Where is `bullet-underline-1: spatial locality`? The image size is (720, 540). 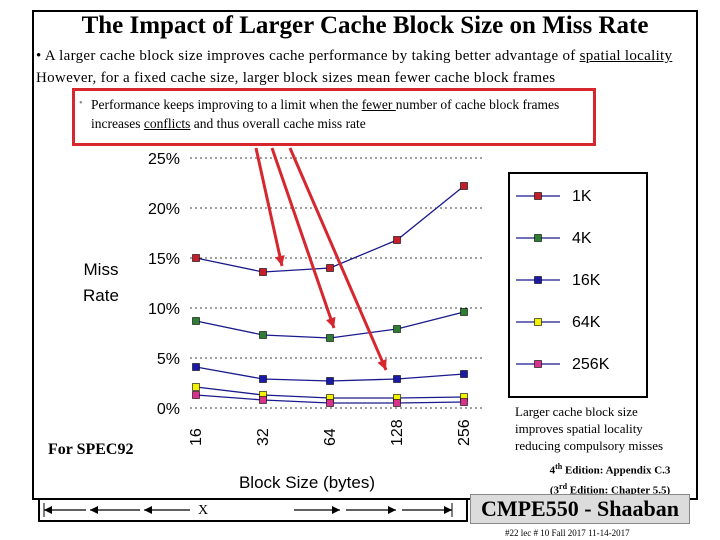 bullet-underline-1: spatial locality is located at coordinates (626, 56).